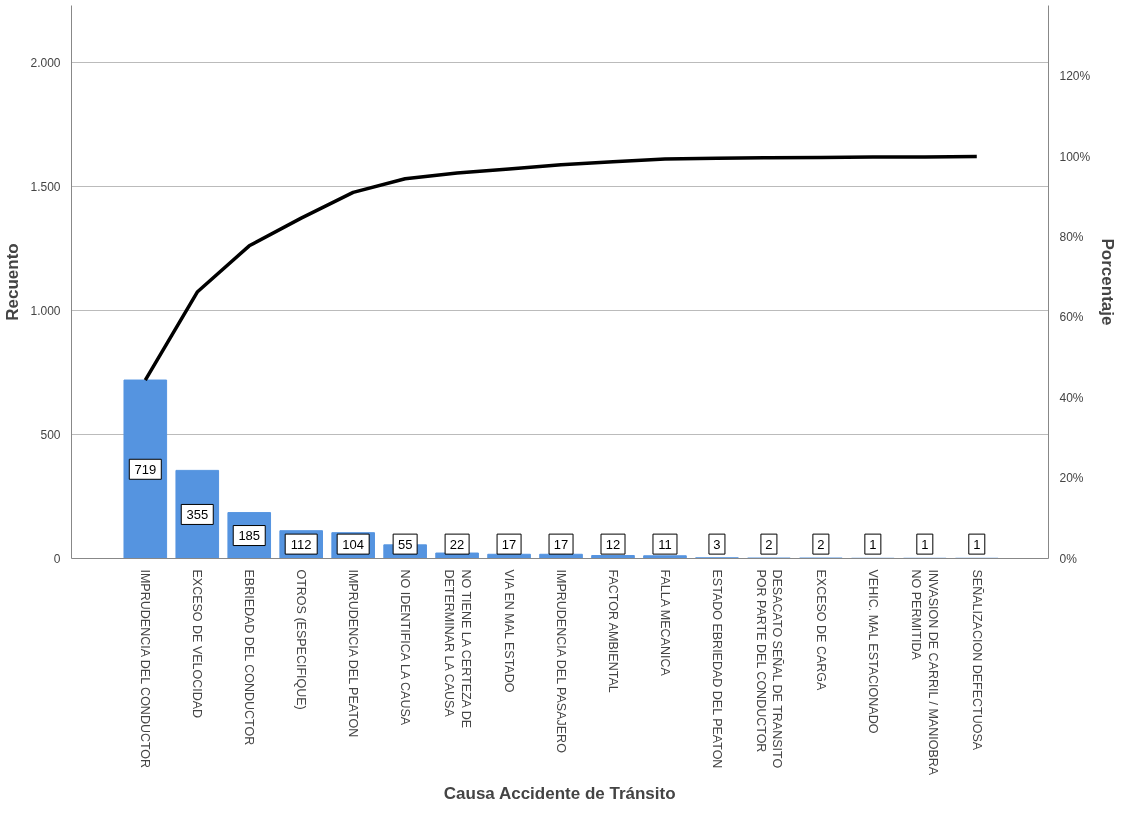 This screenshot has width=1129, height=817. I want to click on x-tick-label: NO IDENTIFICA LA CAUSA, so click(405, 647).